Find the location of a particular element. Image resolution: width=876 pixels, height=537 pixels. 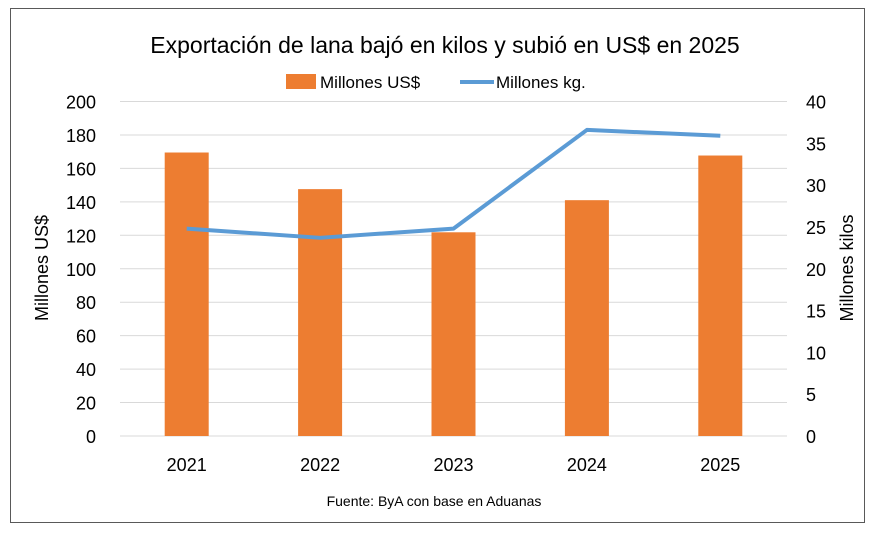

y-axis-label-right: Millones kilos is located at coordinates (847, 267).